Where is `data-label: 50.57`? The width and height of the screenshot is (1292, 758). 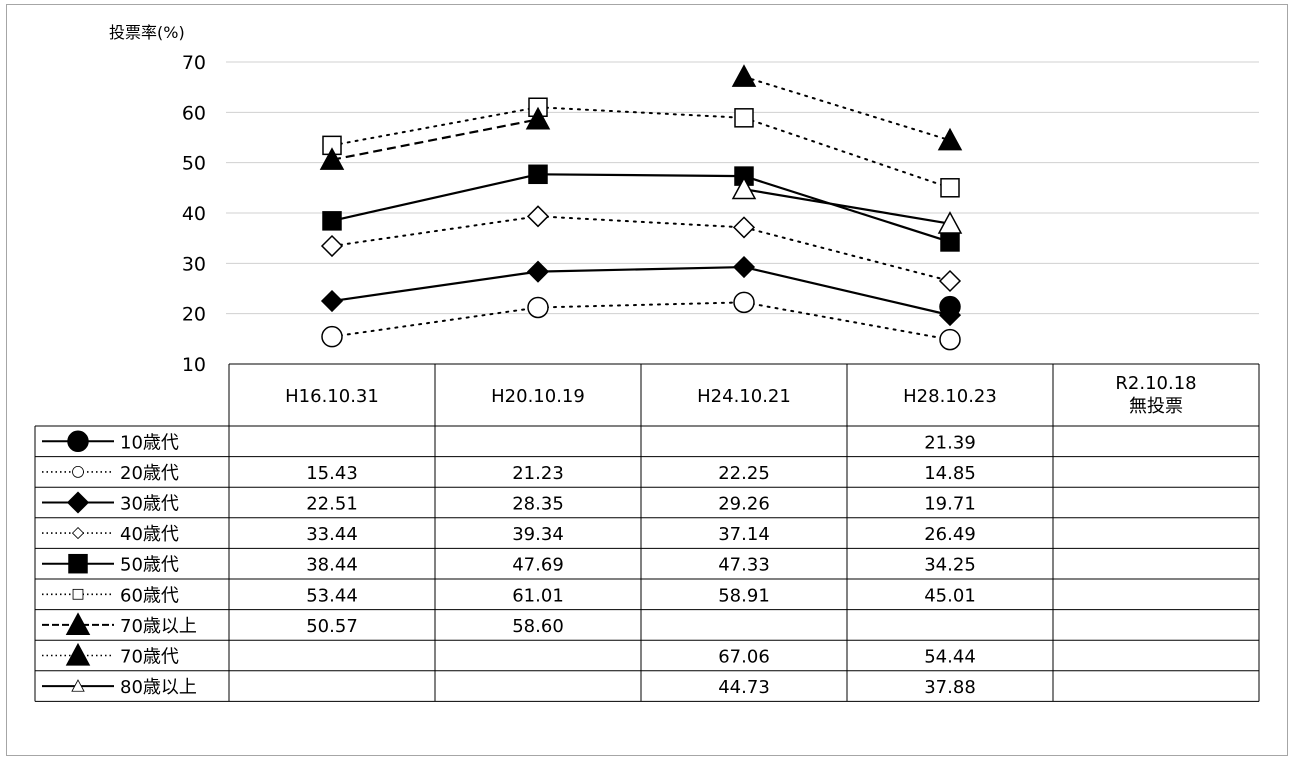
data-label: 50.57 is located at coordinates (332, 626).